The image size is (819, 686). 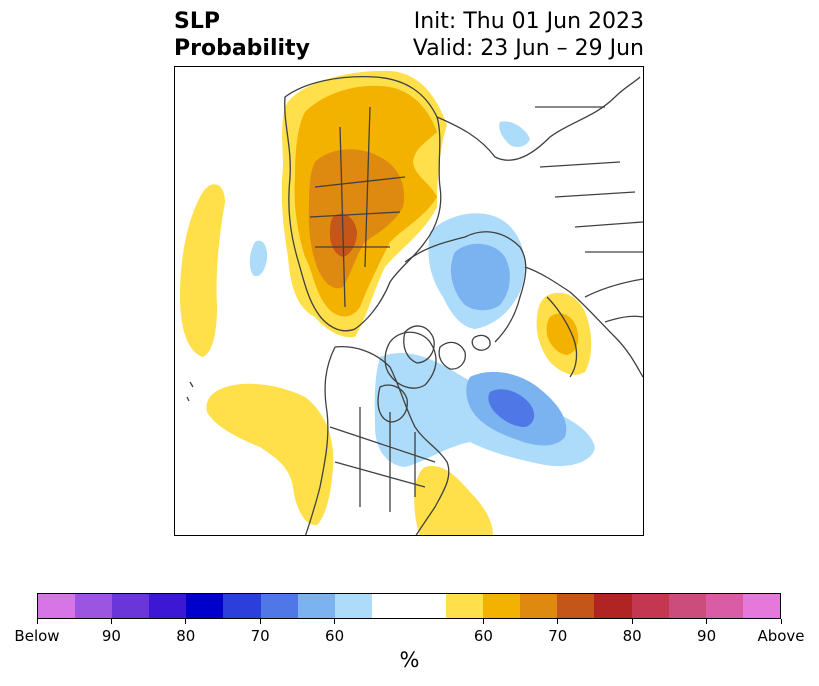 What do you see at coordinates (242, 48) in the screenshot?
I see `title-line-2: Probability` at bounding box center [242, 48].